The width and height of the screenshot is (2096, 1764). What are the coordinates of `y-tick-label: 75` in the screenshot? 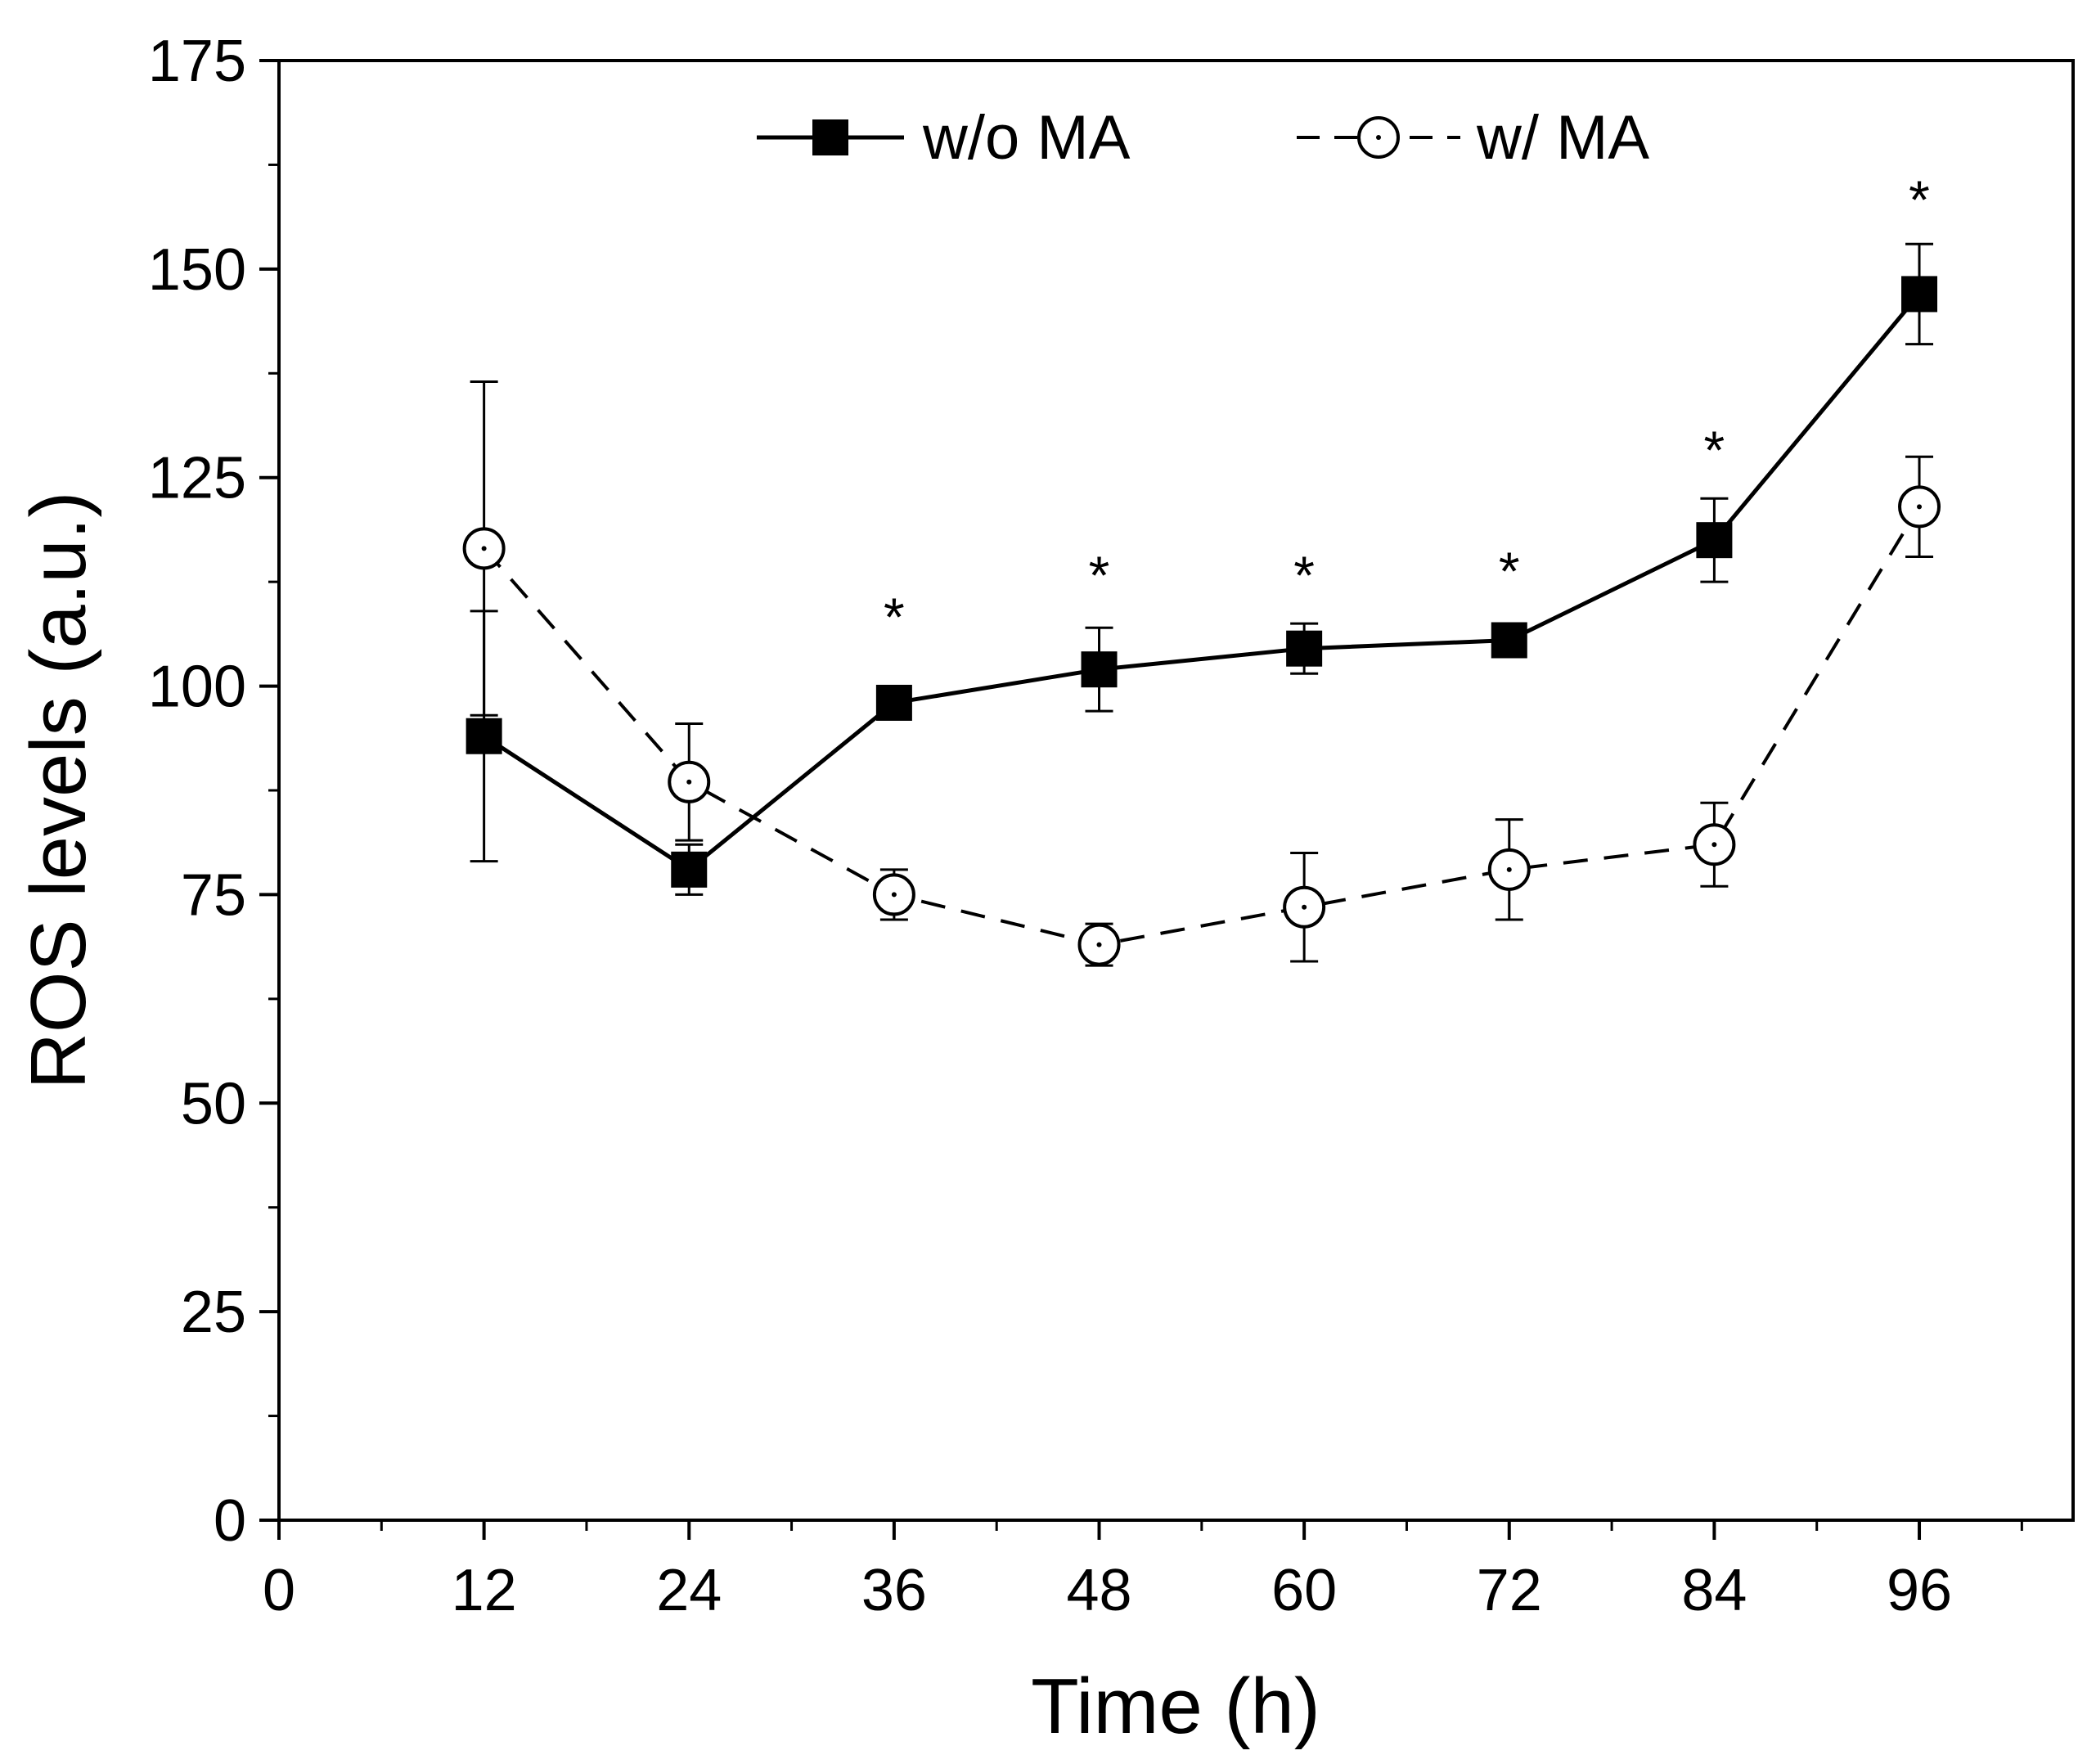 It's located at (214, 895).